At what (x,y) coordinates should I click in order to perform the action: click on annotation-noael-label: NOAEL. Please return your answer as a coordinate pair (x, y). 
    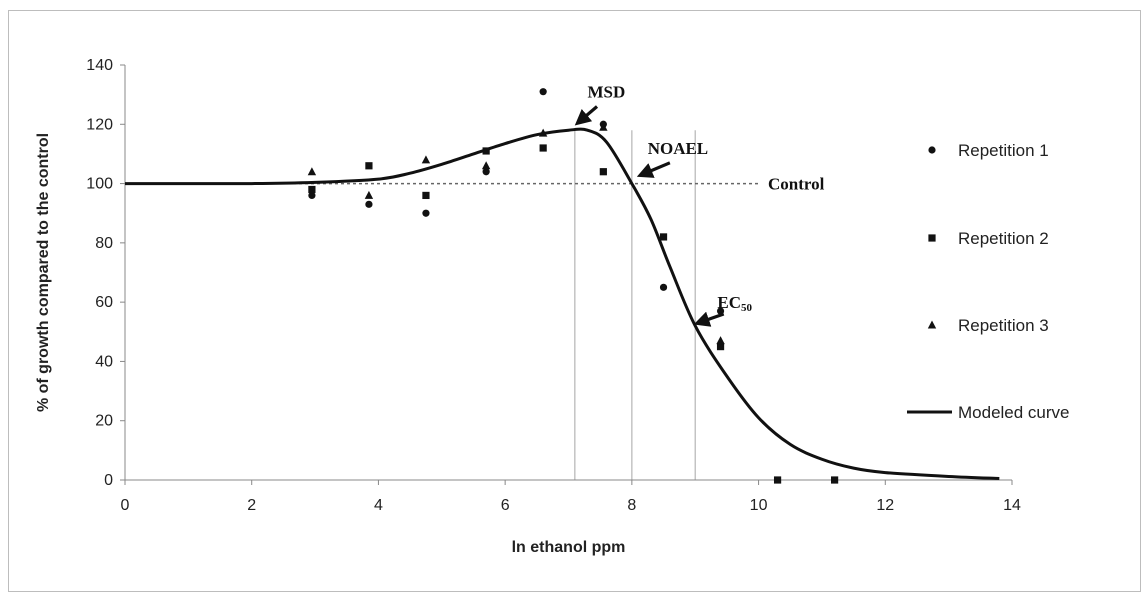
    Looking at the image, I should click on (678, 148).